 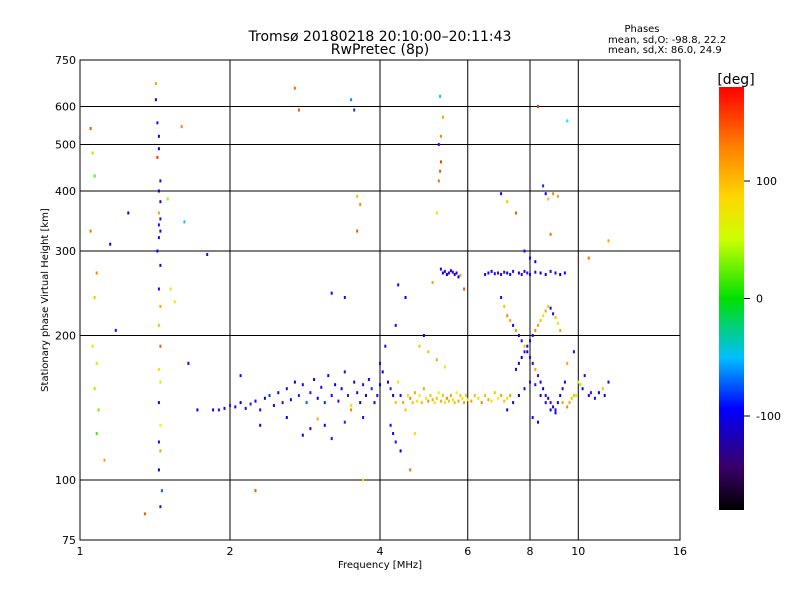 I want to click on colorbar: [deg] 100 0 -100, so click(x=749, y=291).